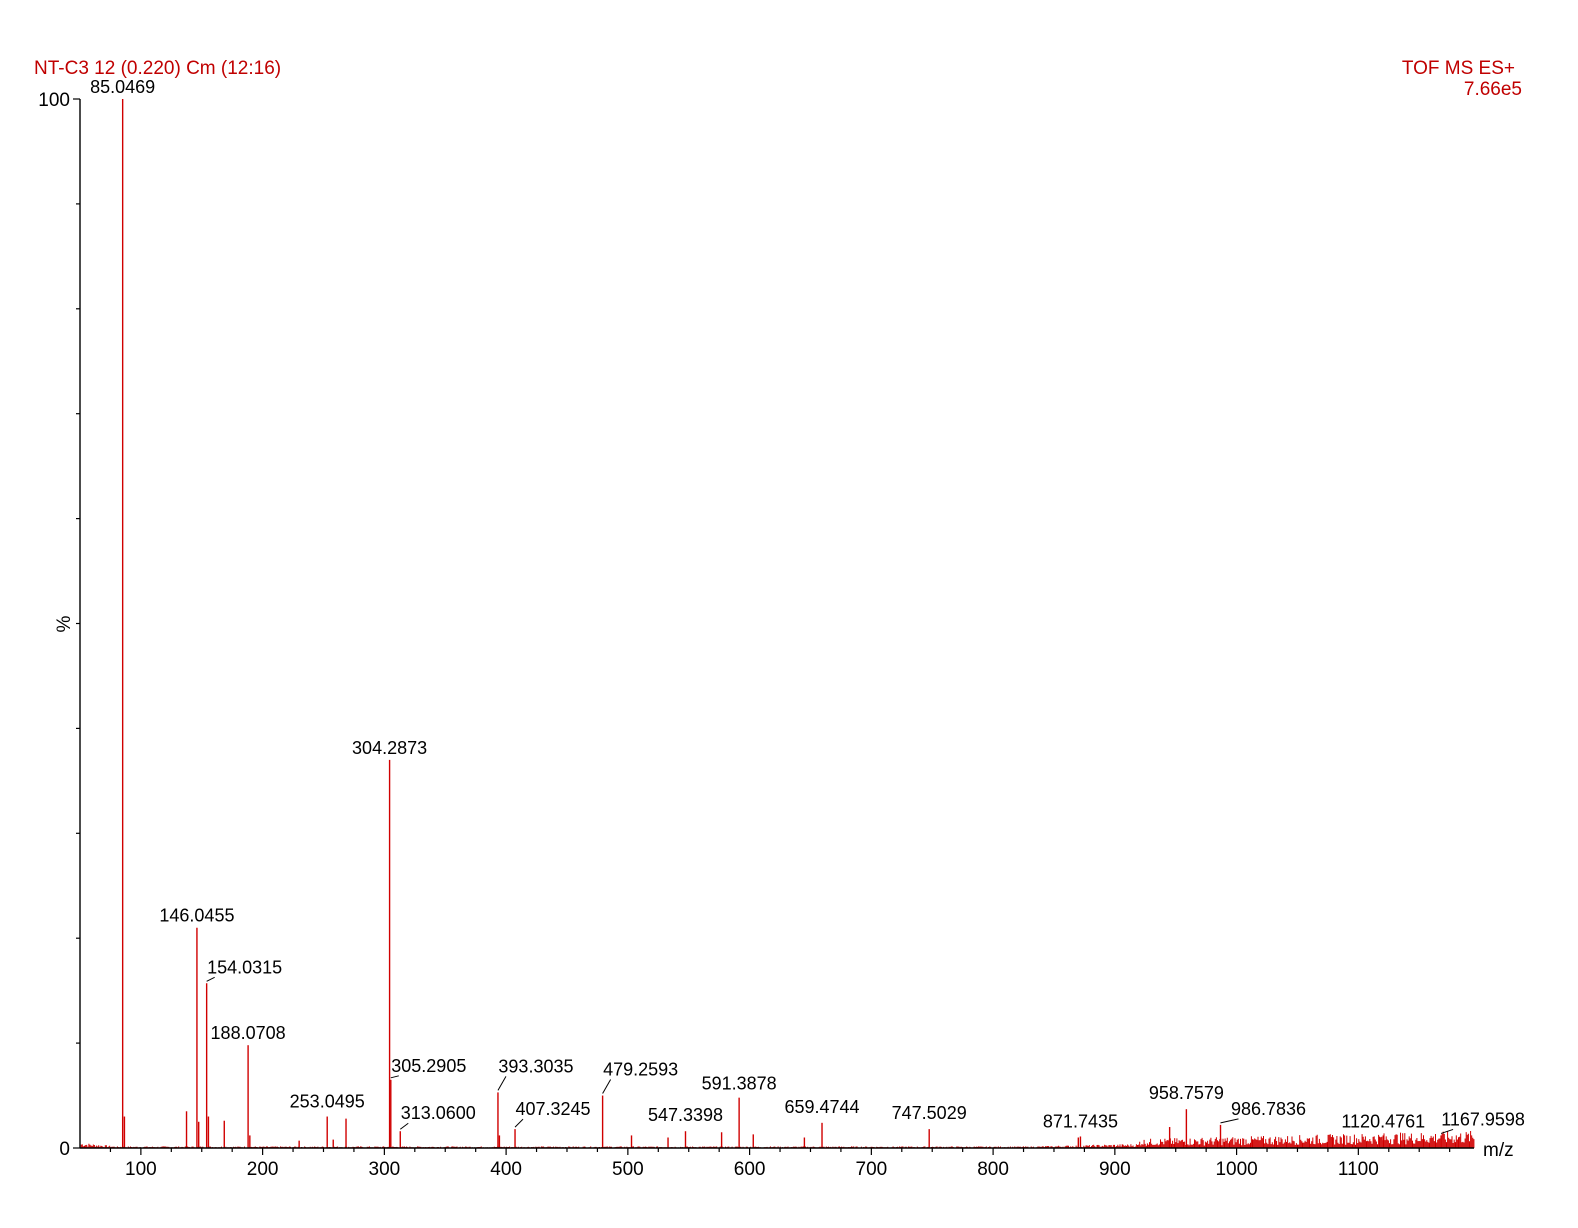 The width and height of the screenshot is (1578, 1228). Describe the element at coordinates (506, 1169) in the screenshot. I see `x-tick-label: 400` at that location.